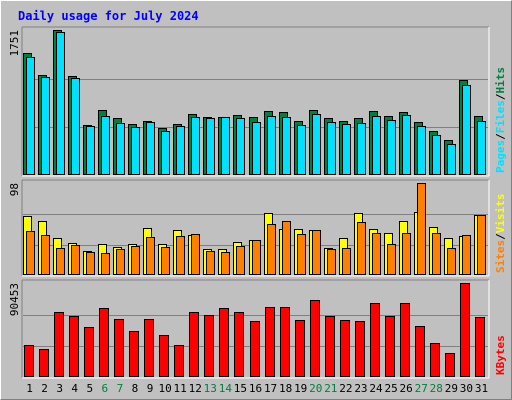  Describe the element at coordinates (285, 388) in the screenshot. I see `x-tick-label-18: 18` at that location.